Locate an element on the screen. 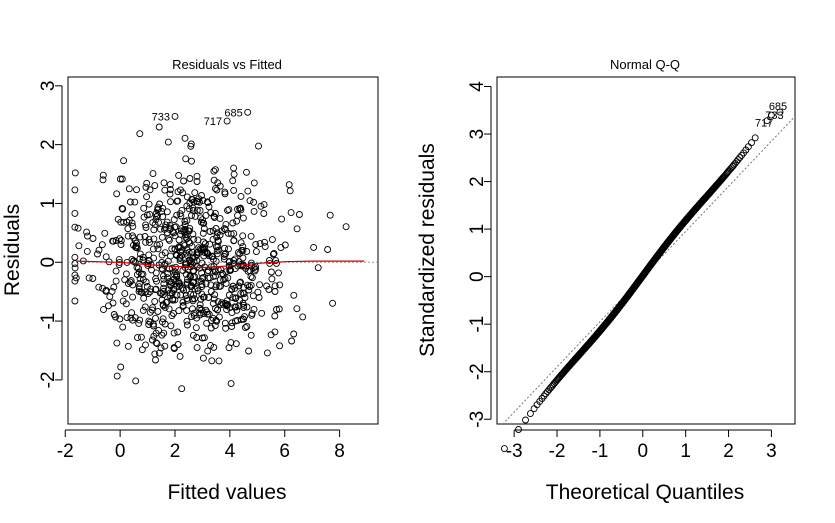 This screenshot has height=523, width=835. x-tick-label: 8 is located at coordinates (339, 451).